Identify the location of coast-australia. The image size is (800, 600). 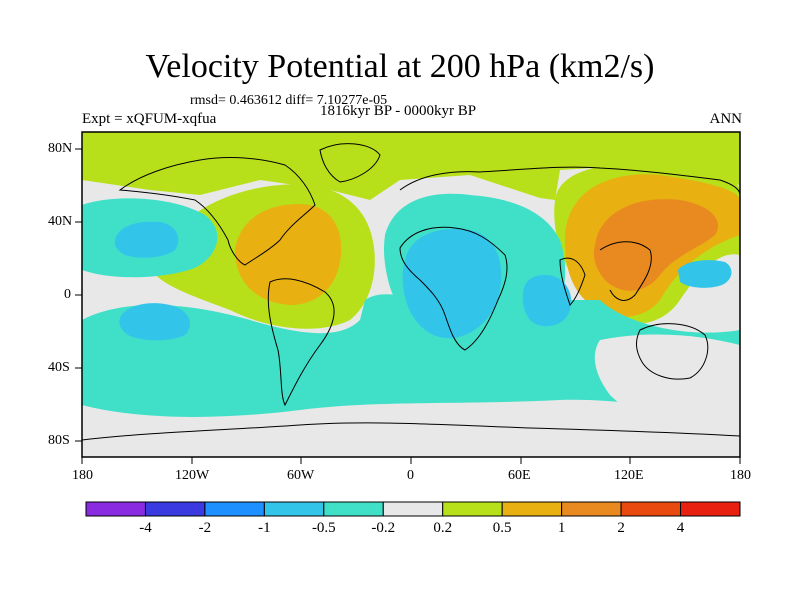
(672, 351).